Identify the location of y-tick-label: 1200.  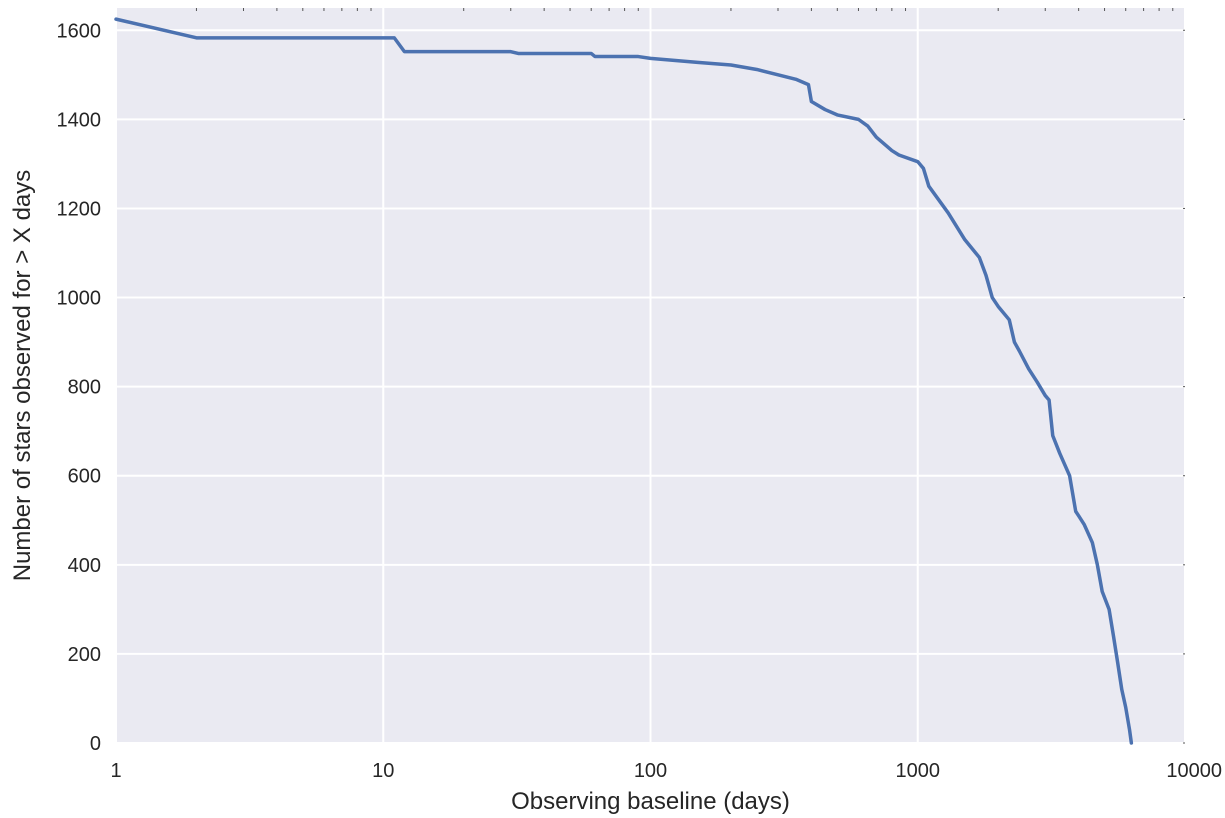
(79, 209).